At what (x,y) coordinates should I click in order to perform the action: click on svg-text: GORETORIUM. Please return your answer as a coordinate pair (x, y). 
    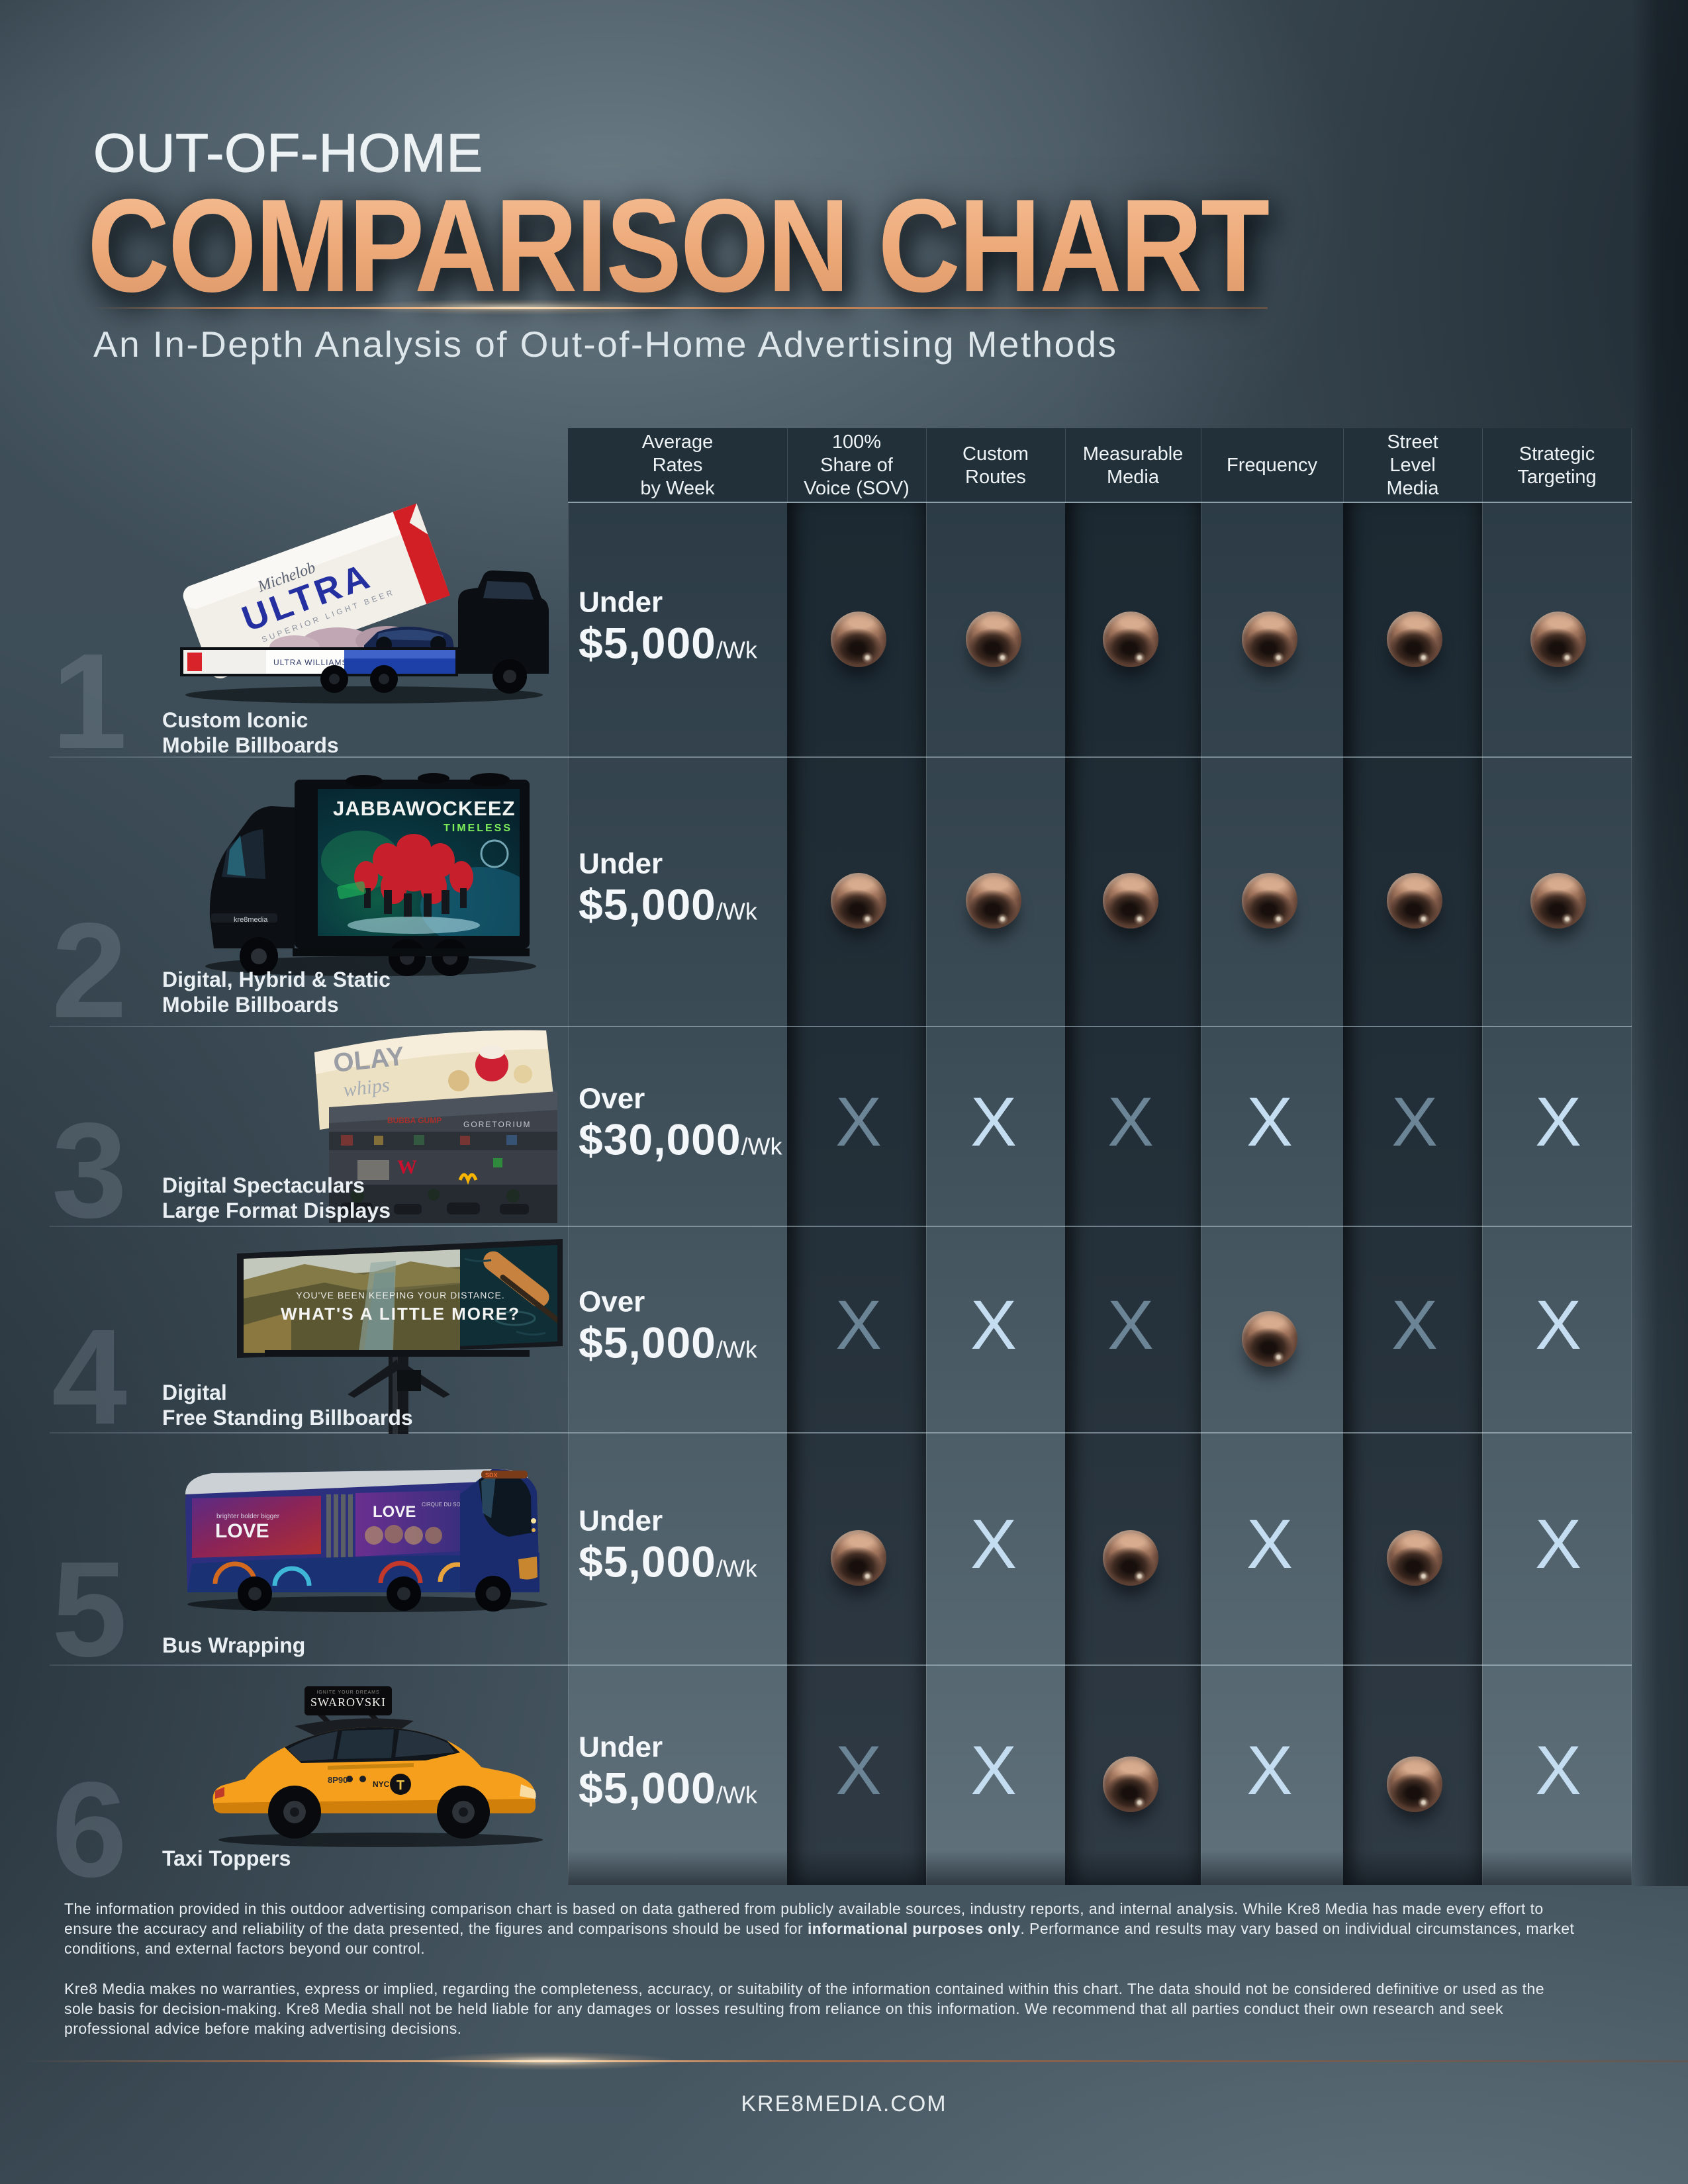
    Looking at the image, I should click on (497, 1124).